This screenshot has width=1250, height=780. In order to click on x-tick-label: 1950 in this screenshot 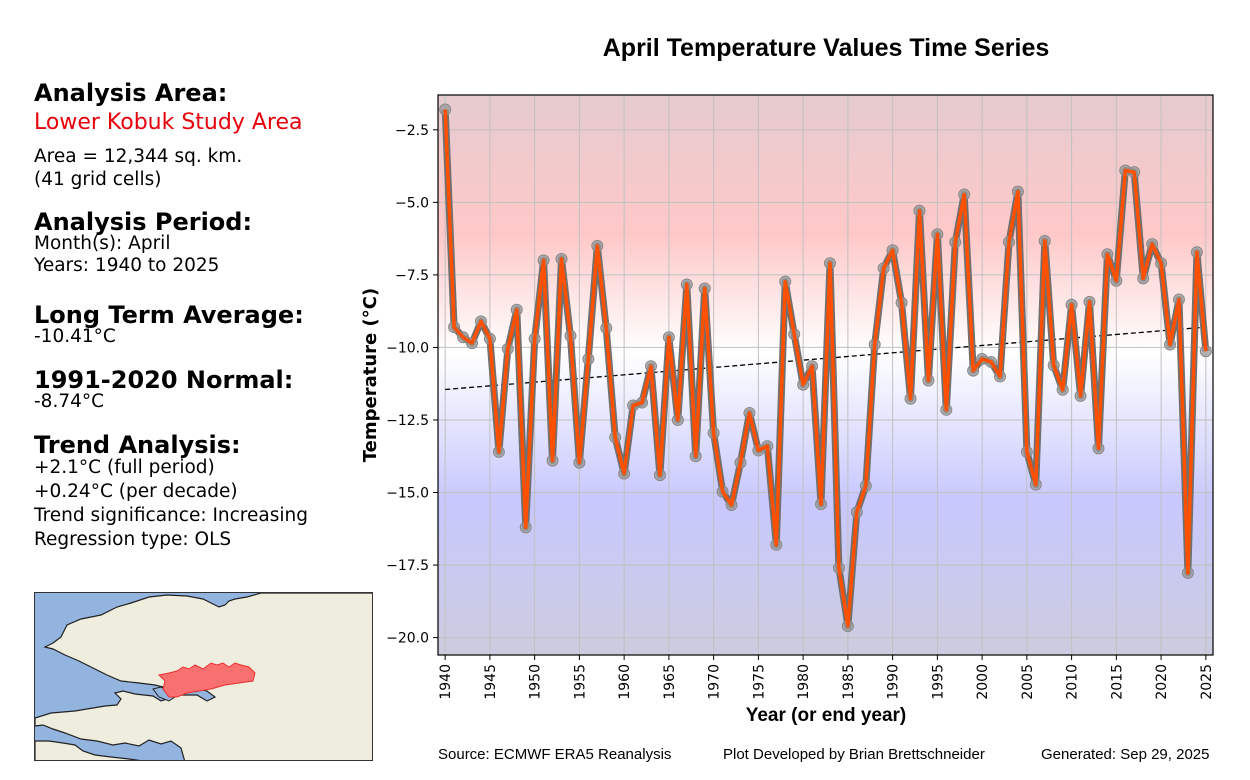, I will do `click(536, 682)`.